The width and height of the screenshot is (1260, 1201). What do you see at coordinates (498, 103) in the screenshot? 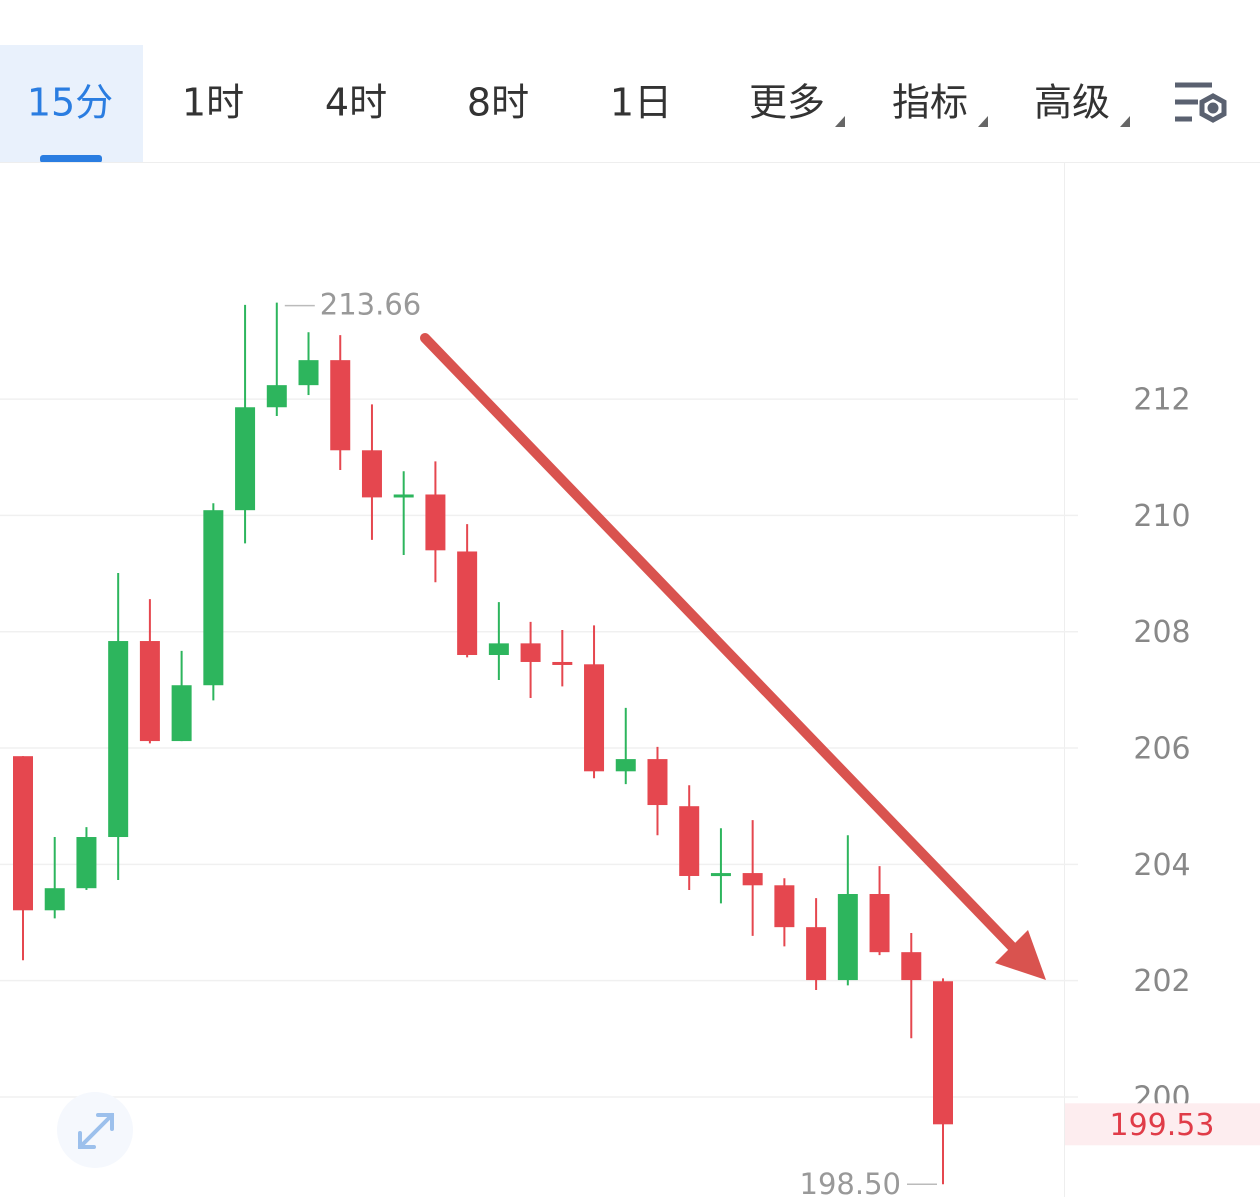
I see `tab: 8时` at bounding box center [498, 103].